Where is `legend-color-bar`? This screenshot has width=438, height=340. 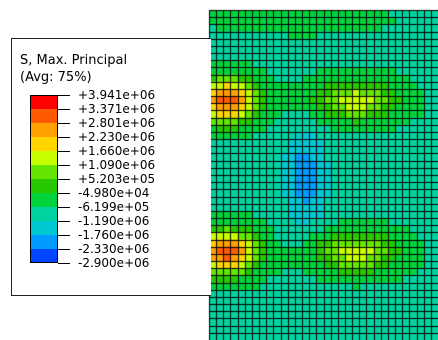 legend-color-bar is located at coordinates (44, 179).